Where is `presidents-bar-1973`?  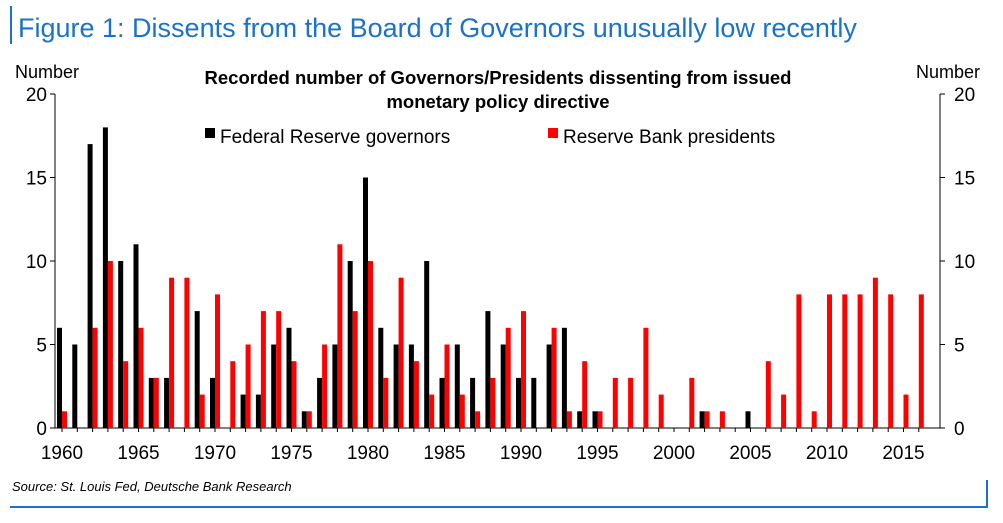
presidents-bar-1973 is located at coordinates (263, 369).